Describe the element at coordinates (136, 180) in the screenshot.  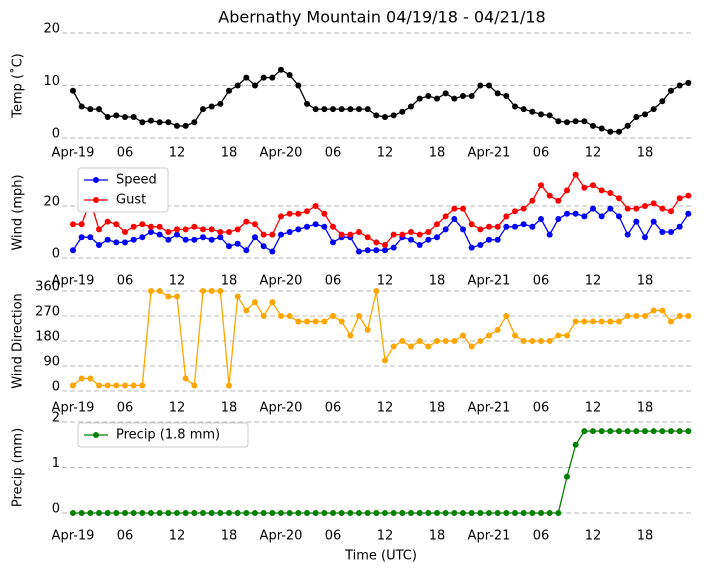
I see `legend-label: Speed` at that location.